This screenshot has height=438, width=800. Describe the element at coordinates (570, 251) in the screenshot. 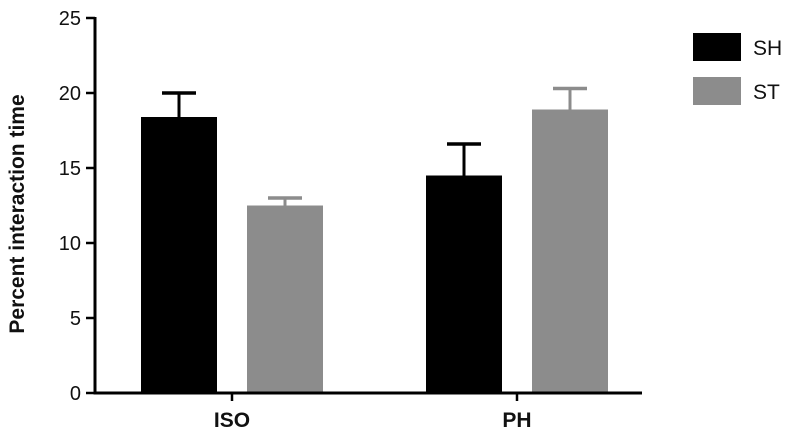

I see `bar-st-ph` at that location.